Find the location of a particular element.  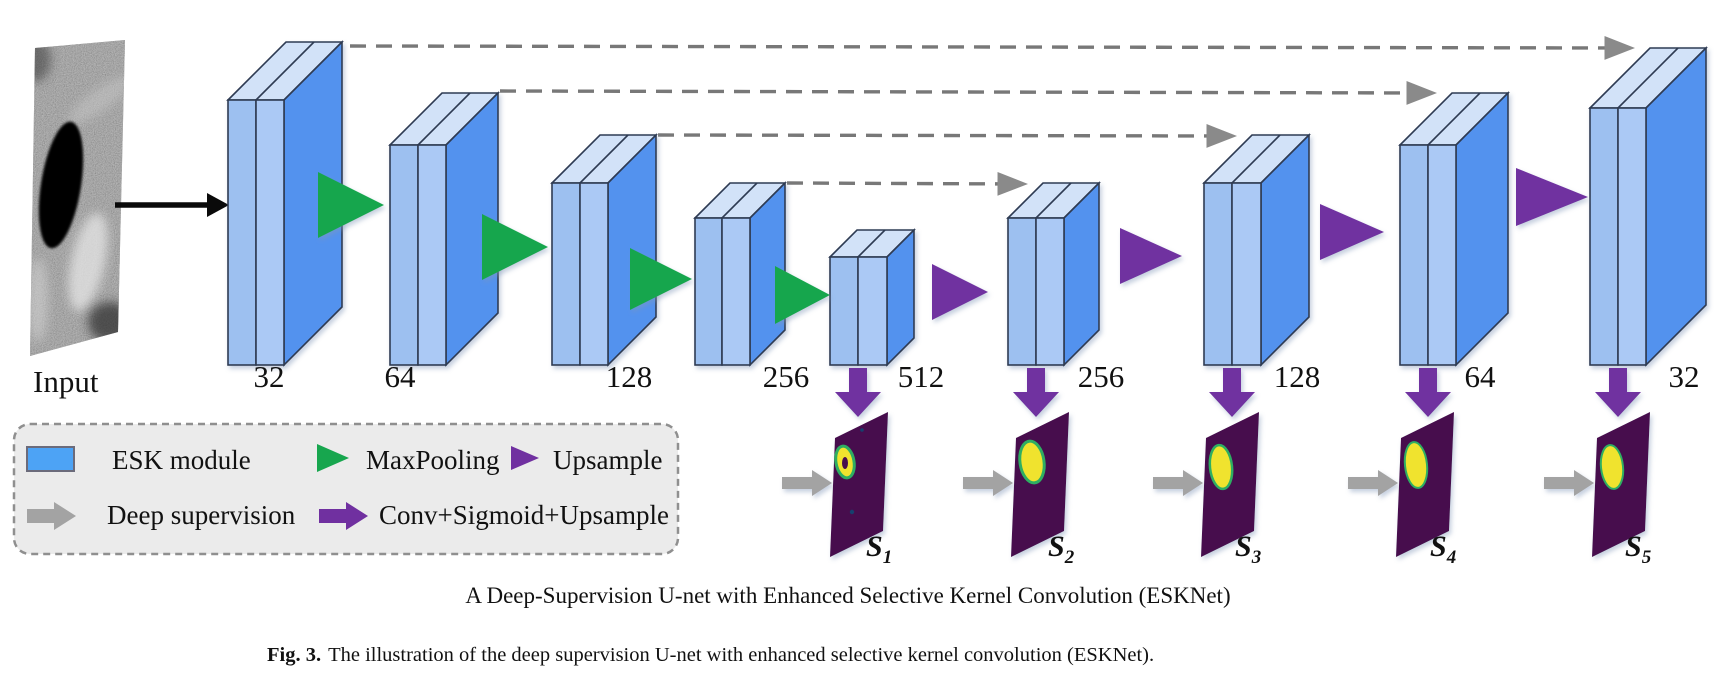

channel-label-enc-128: 128 is located at coordinates (629, 376).